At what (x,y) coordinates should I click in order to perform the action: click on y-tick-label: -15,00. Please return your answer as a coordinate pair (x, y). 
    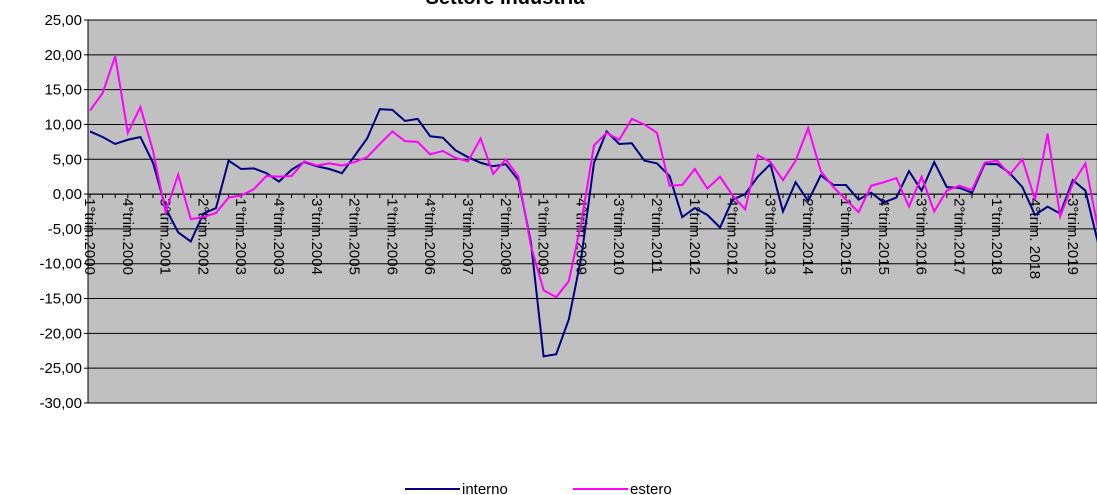
    Looking at the image, I should click on (60, 299).